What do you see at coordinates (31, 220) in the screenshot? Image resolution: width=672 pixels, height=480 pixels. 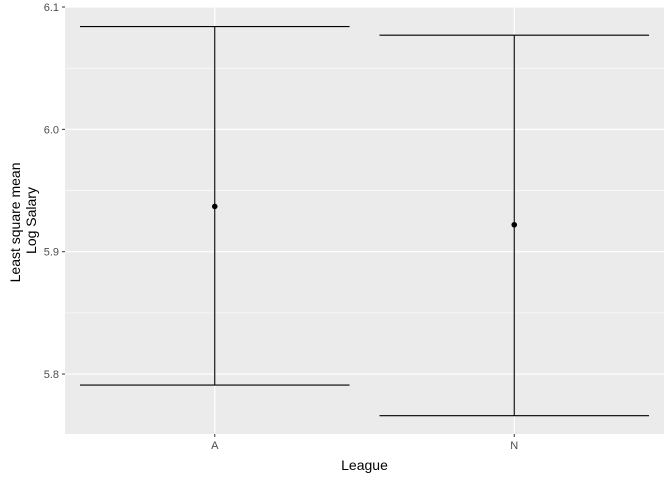 I see `y-axis-title-line-2: Log Salary` at bounding box center [31, 220].